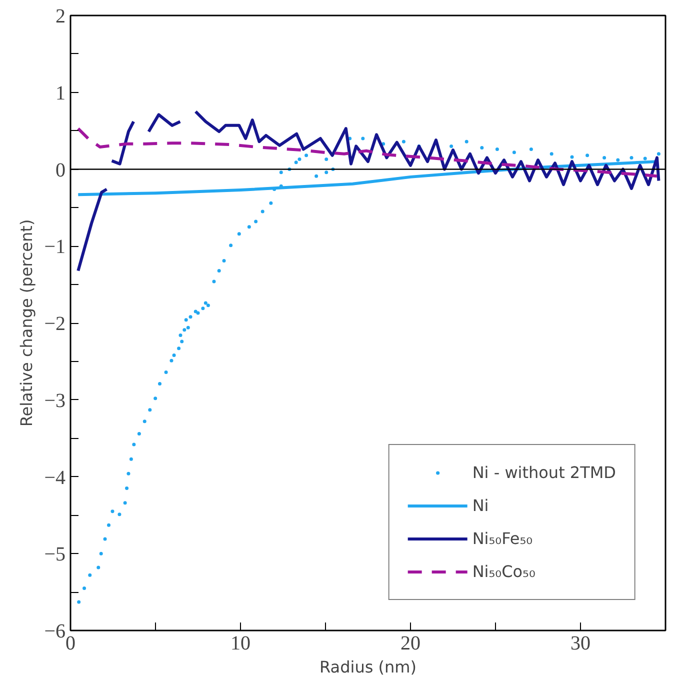  Describe the element at coordinates (55, 555) in the screenshot. I see `y-tick-label: −5` at that location.